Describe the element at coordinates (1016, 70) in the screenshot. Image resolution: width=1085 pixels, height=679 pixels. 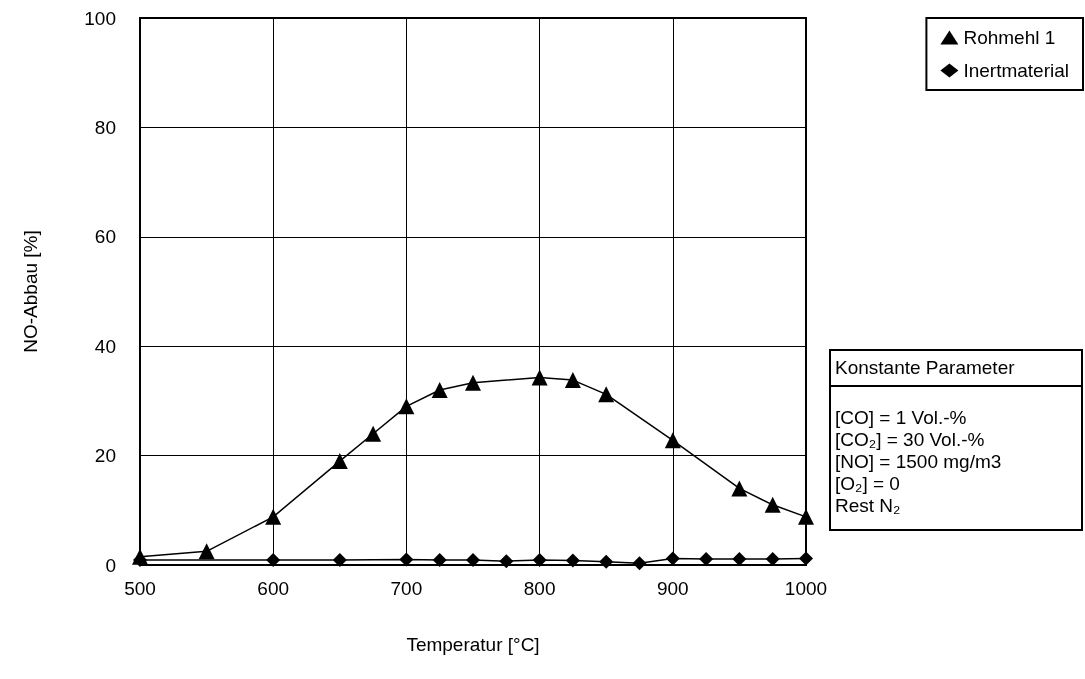
I see `legend-label: Inertmaterial` at that location.